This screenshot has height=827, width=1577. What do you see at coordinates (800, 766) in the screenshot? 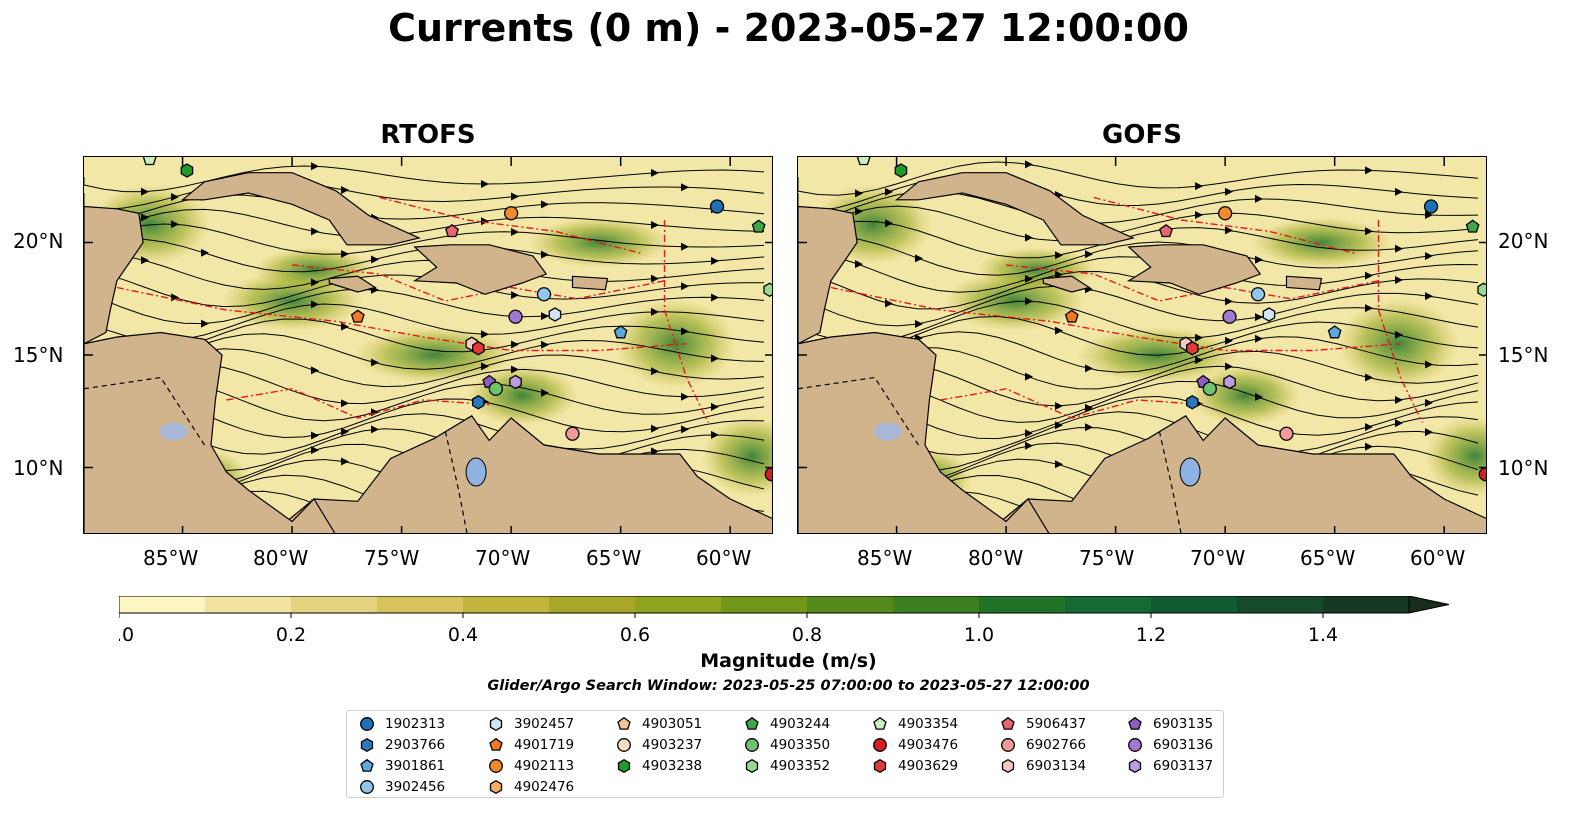
I see `legend-label: 4903352` at bounding box center [800, 766].